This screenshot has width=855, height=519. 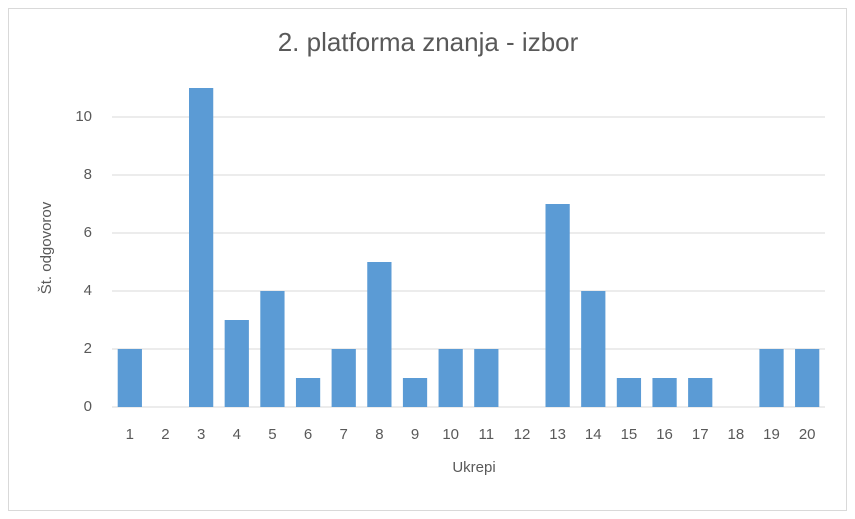 I want to click on x-tick-label: 10, so click(x=450, y=434).